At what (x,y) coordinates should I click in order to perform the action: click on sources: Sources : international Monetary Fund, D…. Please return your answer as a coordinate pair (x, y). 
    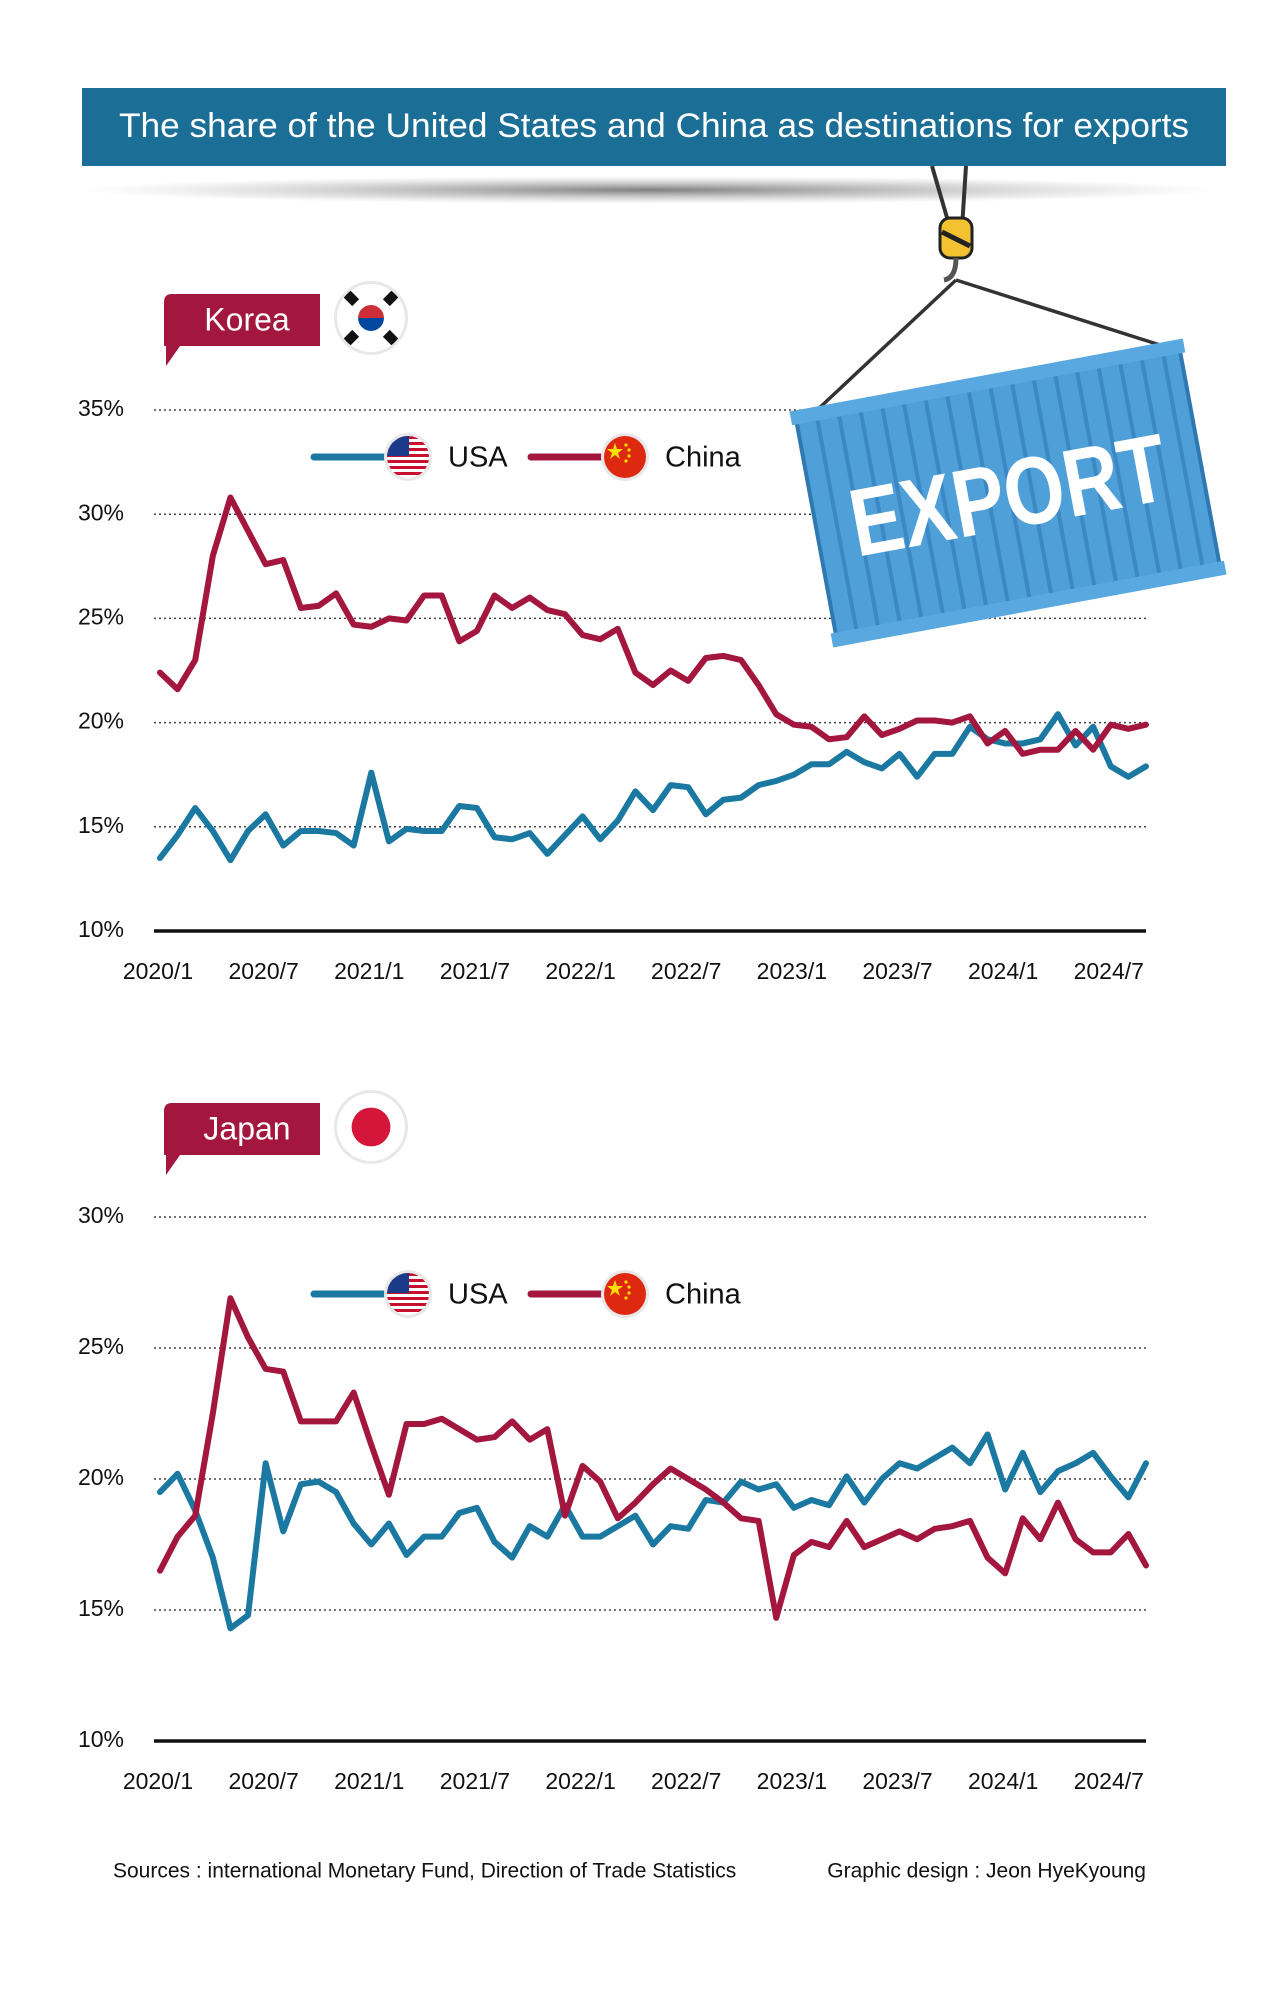
    Looking at the image, I should click on (424, 1871).